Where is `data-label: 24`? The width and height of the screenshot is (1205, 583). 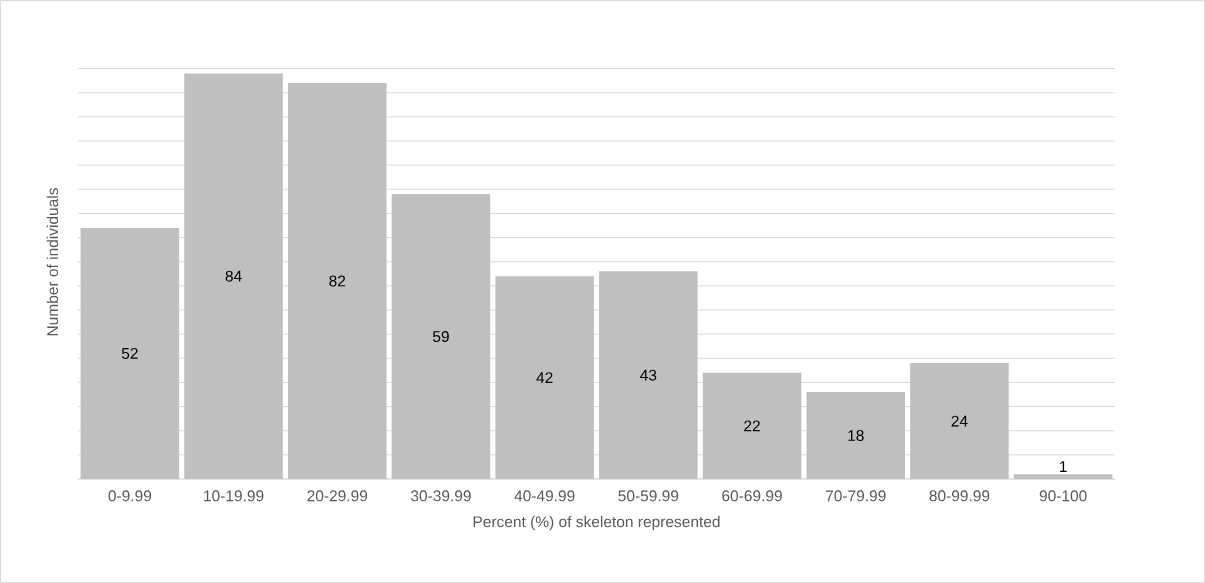
data-label: 24 is located at coordinates (959, 421).